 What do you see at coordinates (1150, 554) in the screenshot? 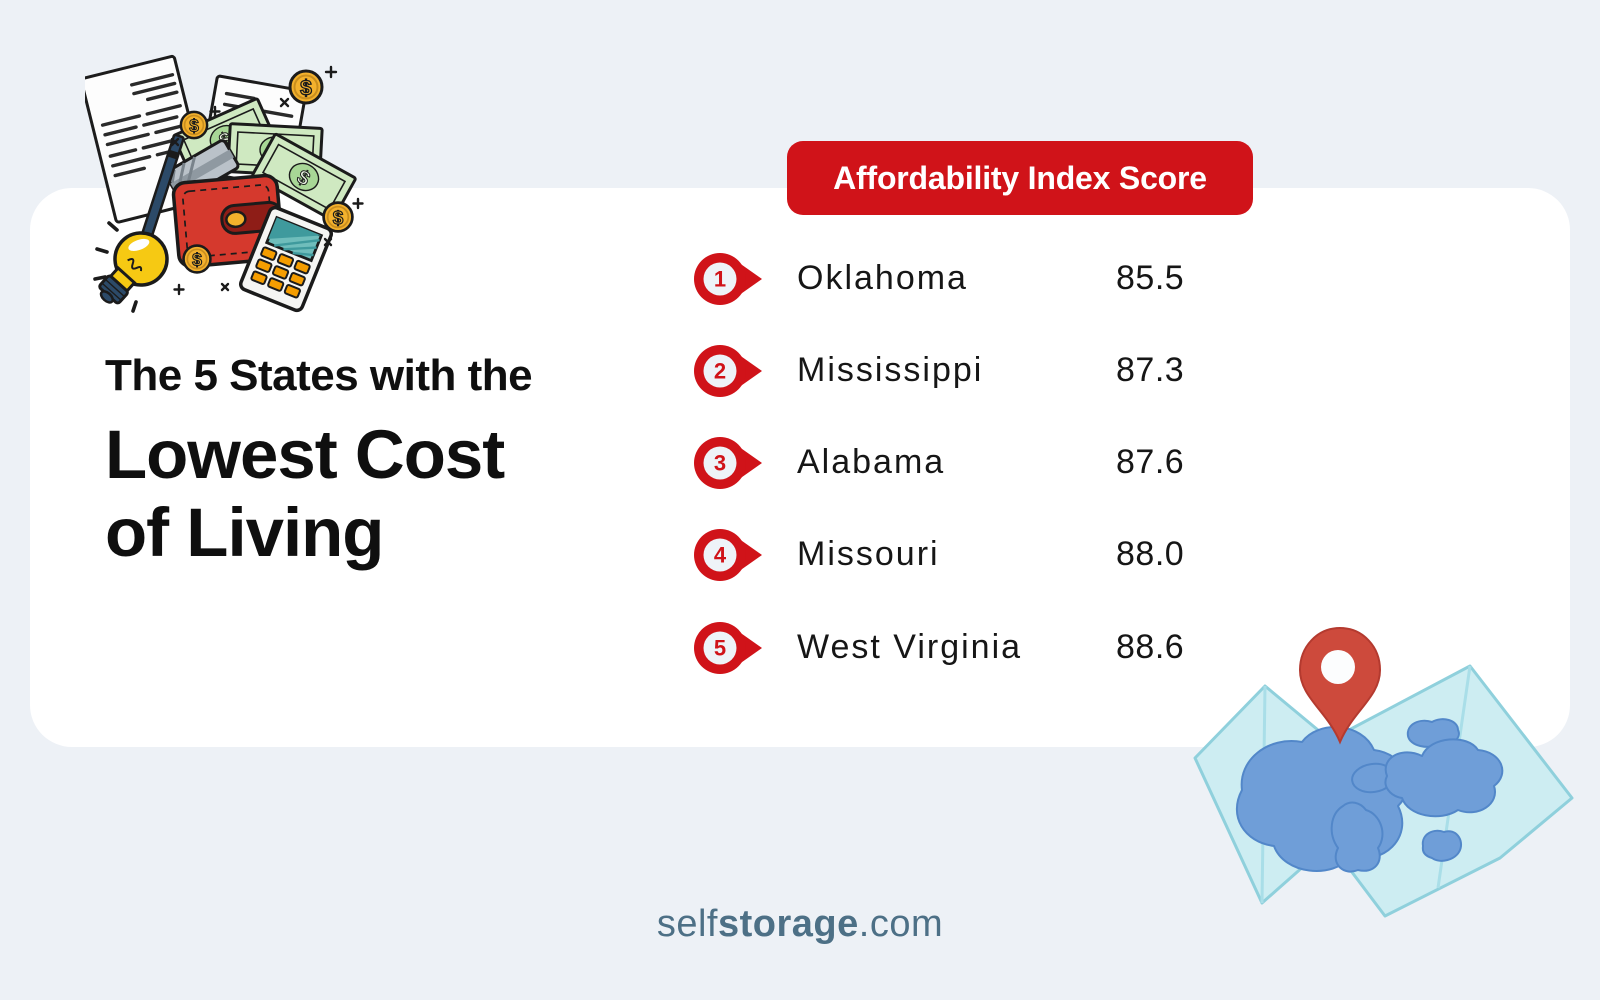
I see `state-score: 88.0` at bounding box center [1150, 554].